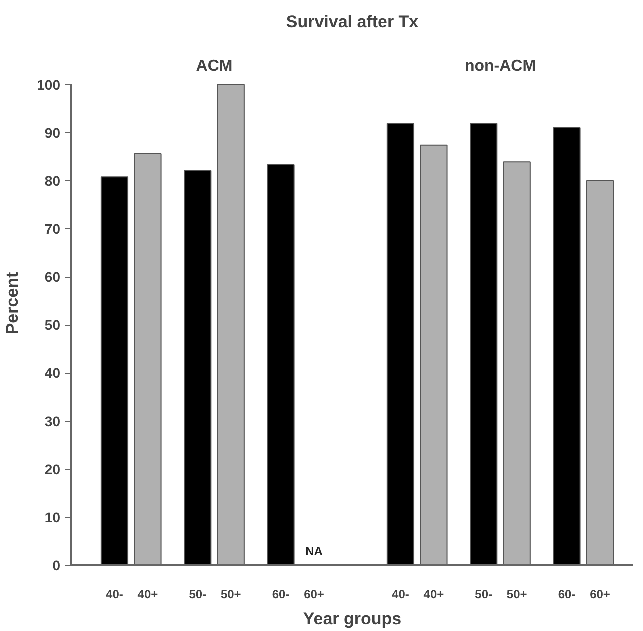 The height and width of the screenshot is (631, 643). Describe the element at coordinates (52, 325) in the screenshot. I see `y-tick-label: 50` at that location.